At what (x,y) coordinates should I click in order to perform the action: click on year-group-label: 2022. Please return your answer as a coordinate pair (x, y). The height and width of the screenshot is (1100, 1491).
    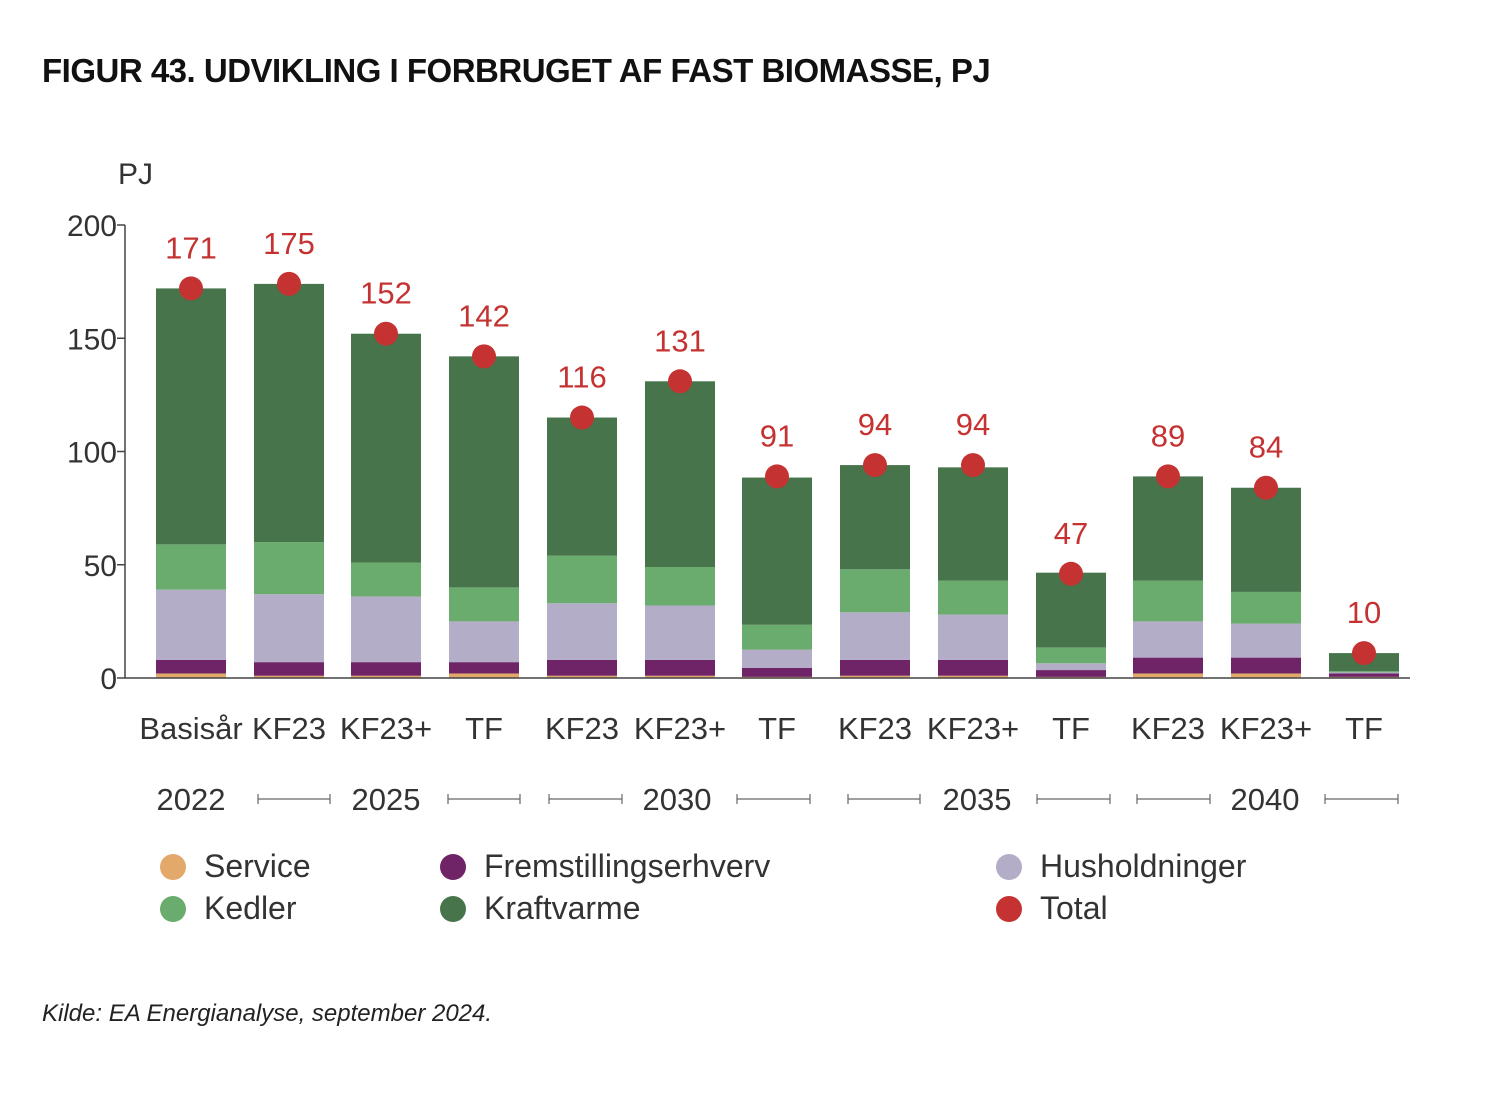
    Looking at the image, I should click on (191, 799).